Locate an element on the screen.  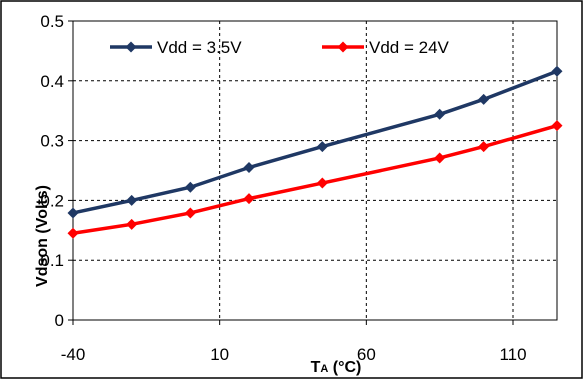
x-tick-label: 110 is located at coordinates (512, 354).